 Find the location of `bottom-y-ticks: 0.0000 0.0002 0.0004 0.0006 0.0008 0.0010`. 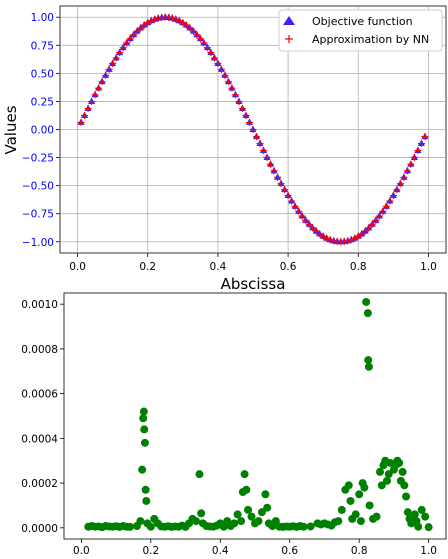

bottom-y-ticks: 0.0000 0.0002 0.0004 0.0006 0.0008 0.0010 is located at coordinates (42, 417).